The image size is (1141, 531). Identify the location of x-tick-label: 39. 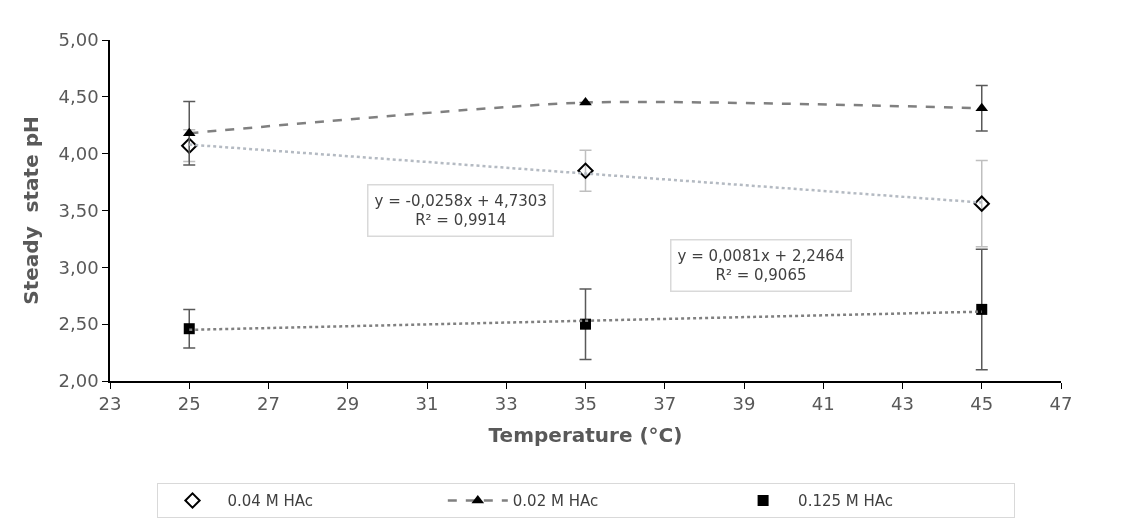
(744, 404).